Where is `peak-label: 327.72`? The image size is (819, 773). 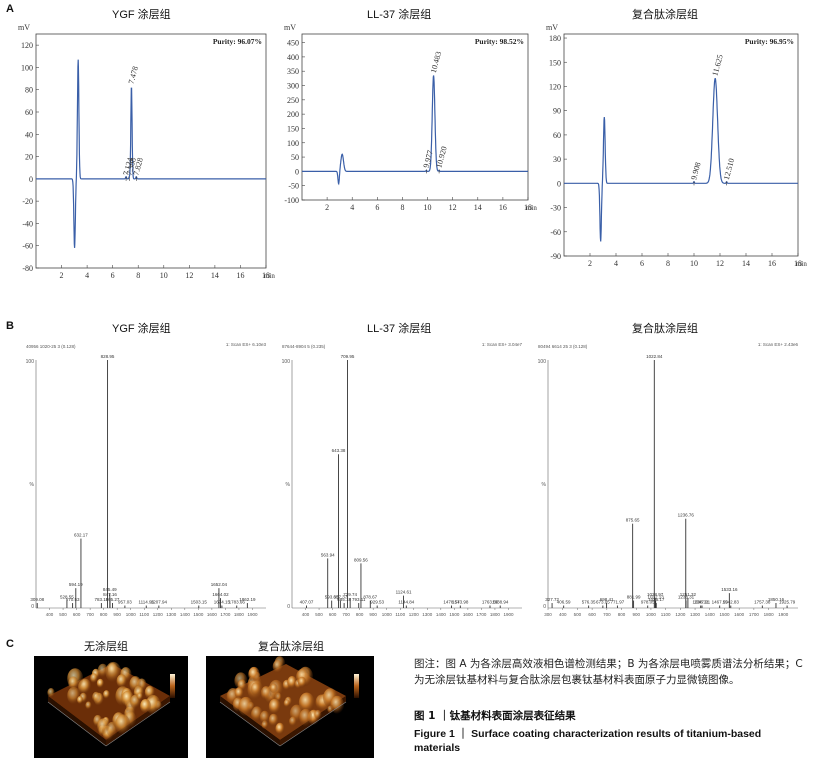
peak-label: 327.72 is located at coordinates (552, 599).